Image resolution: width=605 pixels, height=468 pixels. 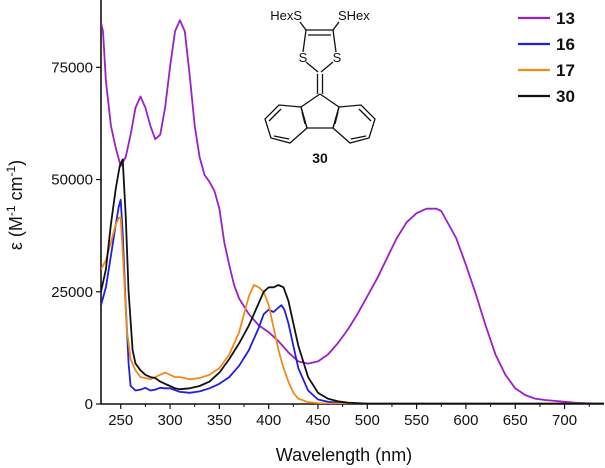 I want to click on x-tick-label: 450, so click(x=317, y=420).